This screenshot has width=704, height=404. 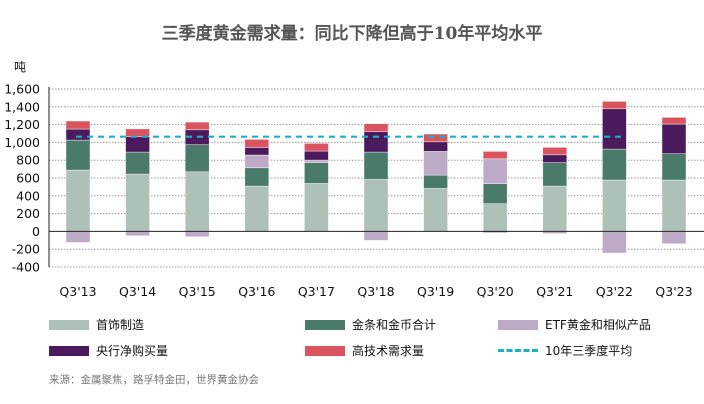 What do you see at coordinates (435, 291) in the screenshot?
I see `x-tick-label: Q3'19` at bounding box center [435, 291].